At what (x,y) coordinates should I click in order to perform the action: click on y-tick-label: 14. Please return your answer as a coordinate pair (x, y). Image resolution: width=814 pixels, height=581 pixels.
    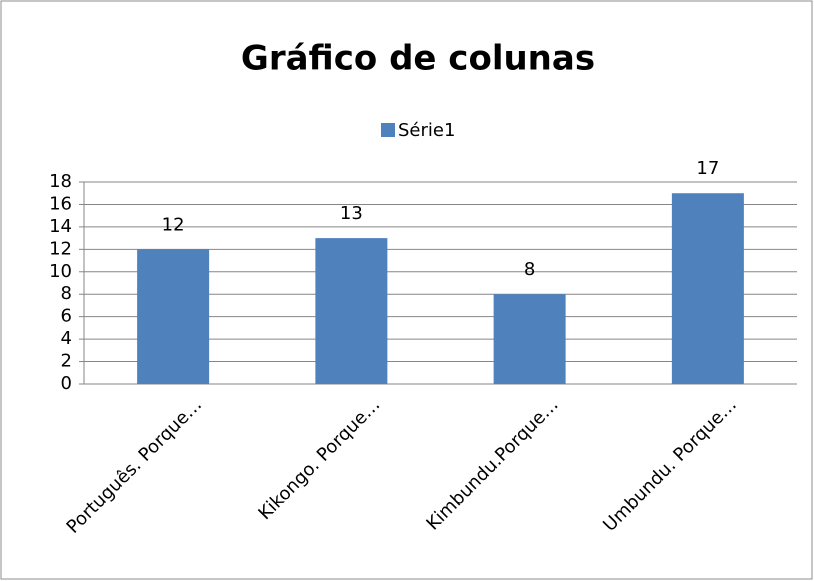
    Looking at the image, I should click on (60, 226).